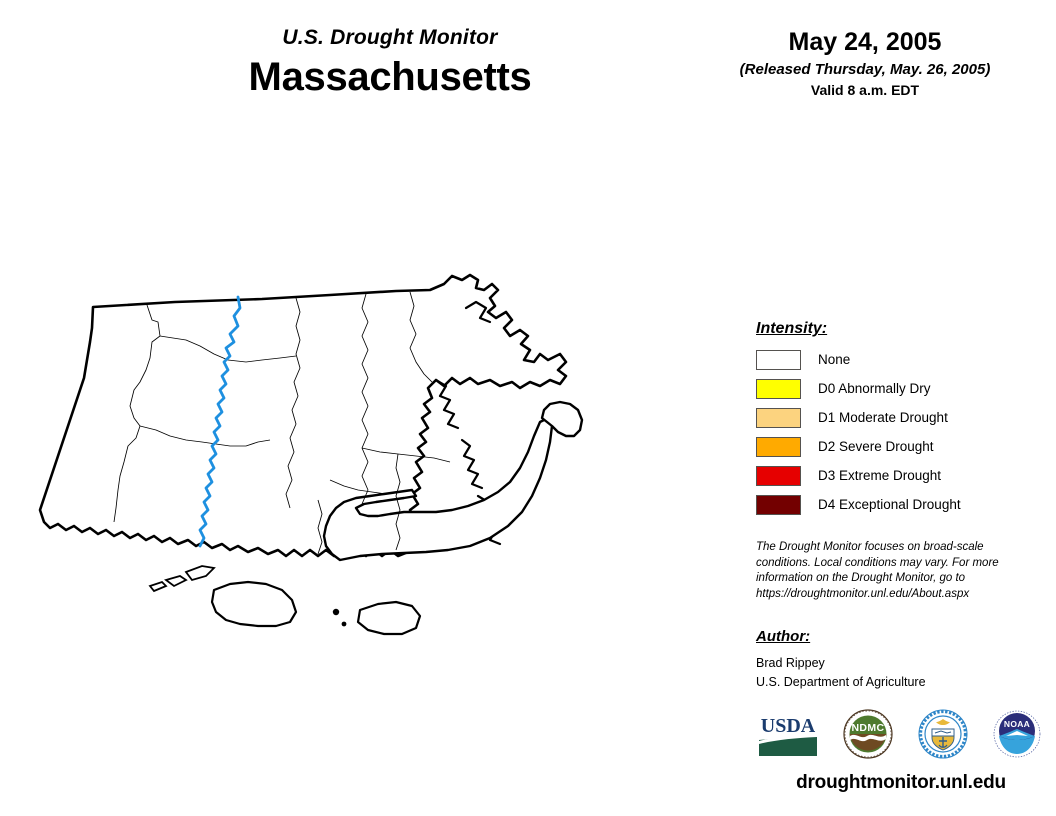 This screenshot has height=816, width=1056. What do you see at coordinates (865, 90) in the screenshot?
I see `valid-time: Valid 8 a.m. EDT` at bounding box center [865, 90].